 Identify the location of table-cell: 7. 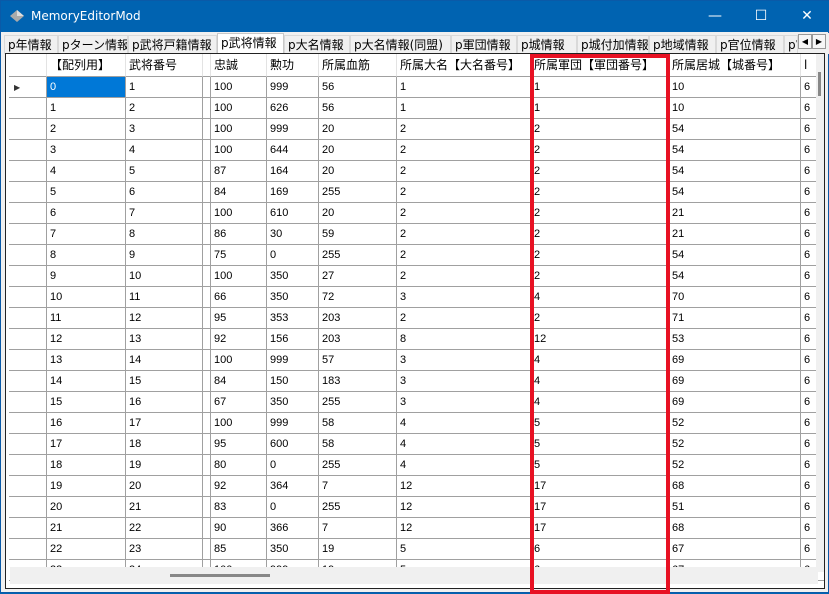
(164, 213).